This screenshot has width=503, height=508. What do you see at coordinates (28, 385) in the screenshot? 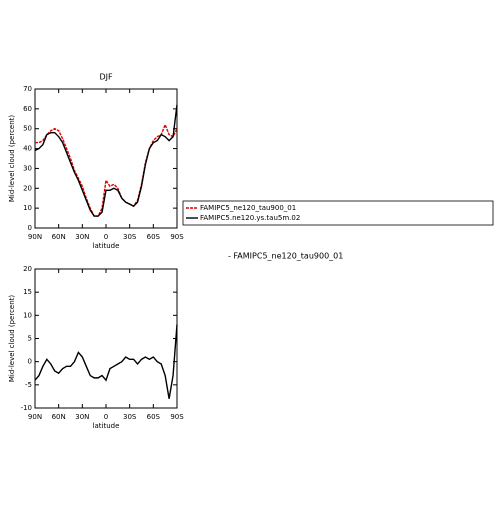
I see `y-tick-label: -5` at bounding box center [28, 385].